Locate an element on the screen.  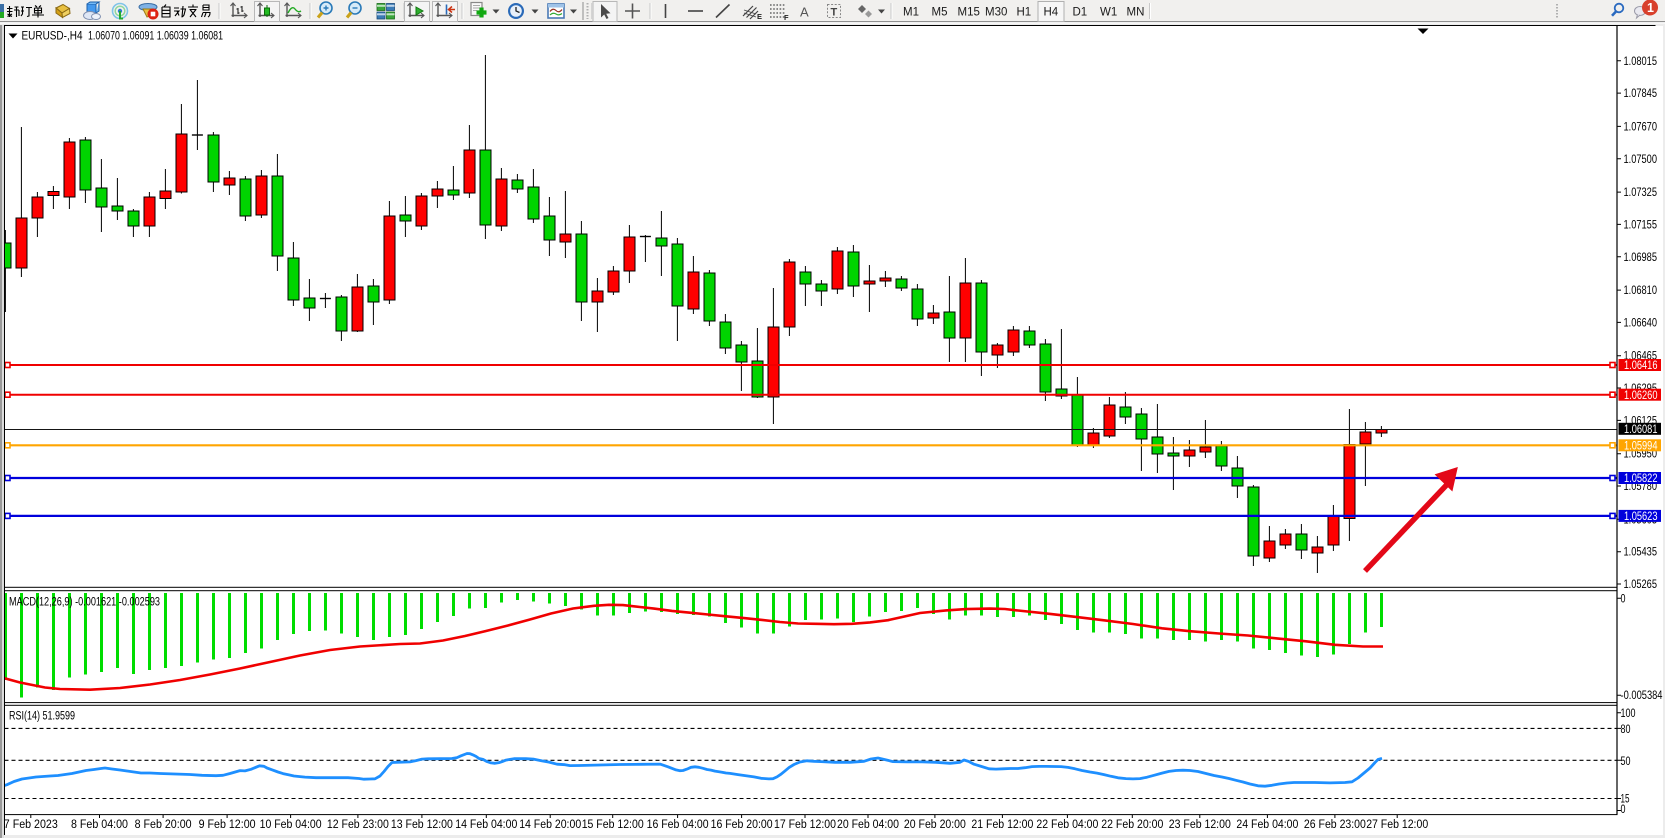
svg-text: 1.07500 is located at coordinates (1641, 160).